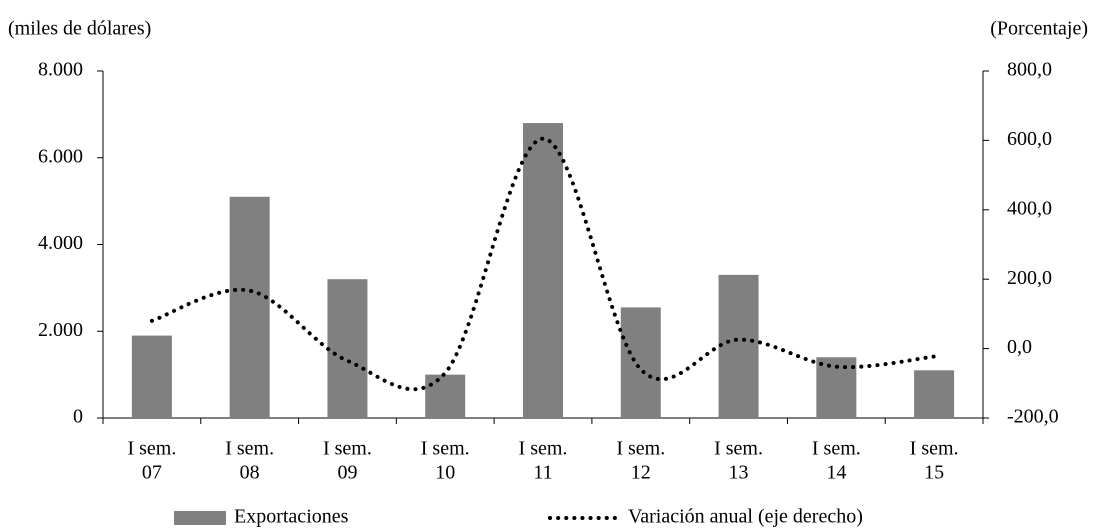  I want to click on x-tick-label: 12, so click(641, 473).